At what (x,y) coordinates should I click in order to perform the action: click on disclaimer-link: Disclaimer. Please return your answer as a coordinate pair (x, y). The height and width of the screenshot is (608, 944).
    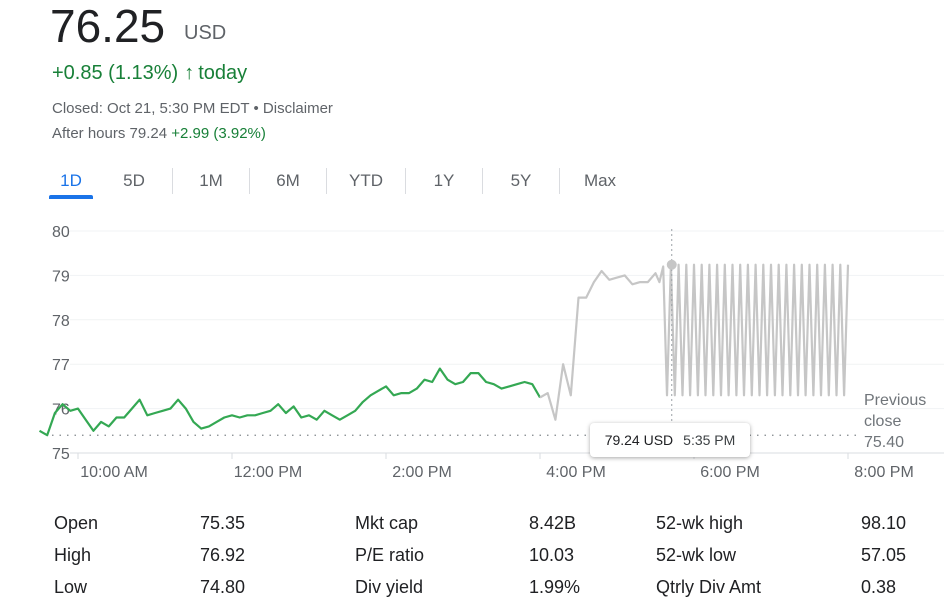
    Looking at the image, I should click on (297, 108).